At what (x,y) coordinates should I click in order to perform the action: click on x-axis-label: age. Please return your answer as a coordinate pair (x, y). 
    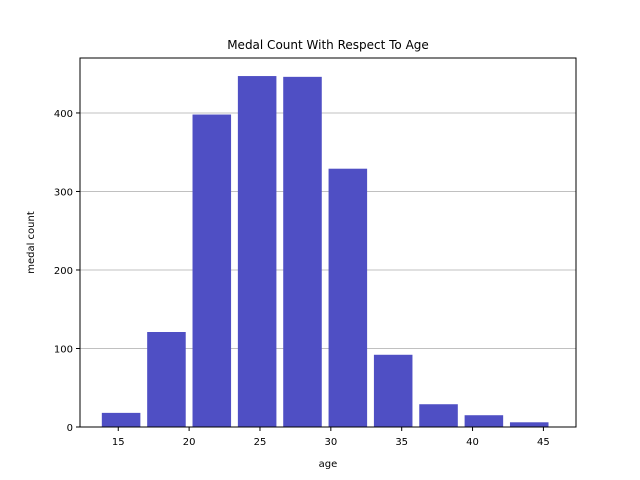
    Looking at the image, I should click on (328, 464).